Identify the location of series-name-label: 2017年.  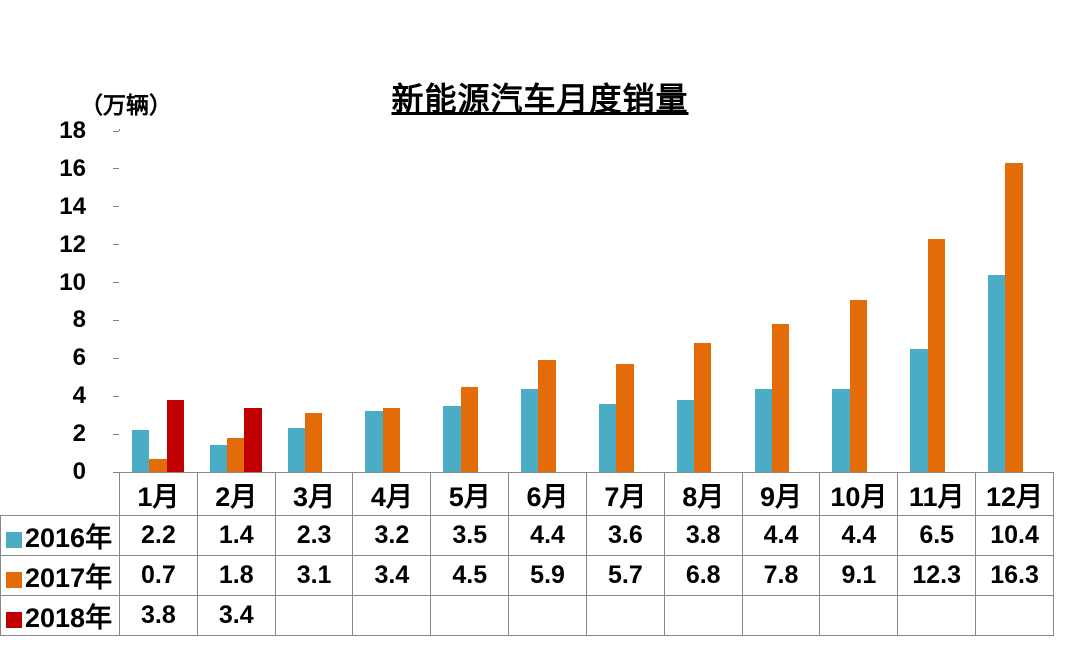
(69, 578).